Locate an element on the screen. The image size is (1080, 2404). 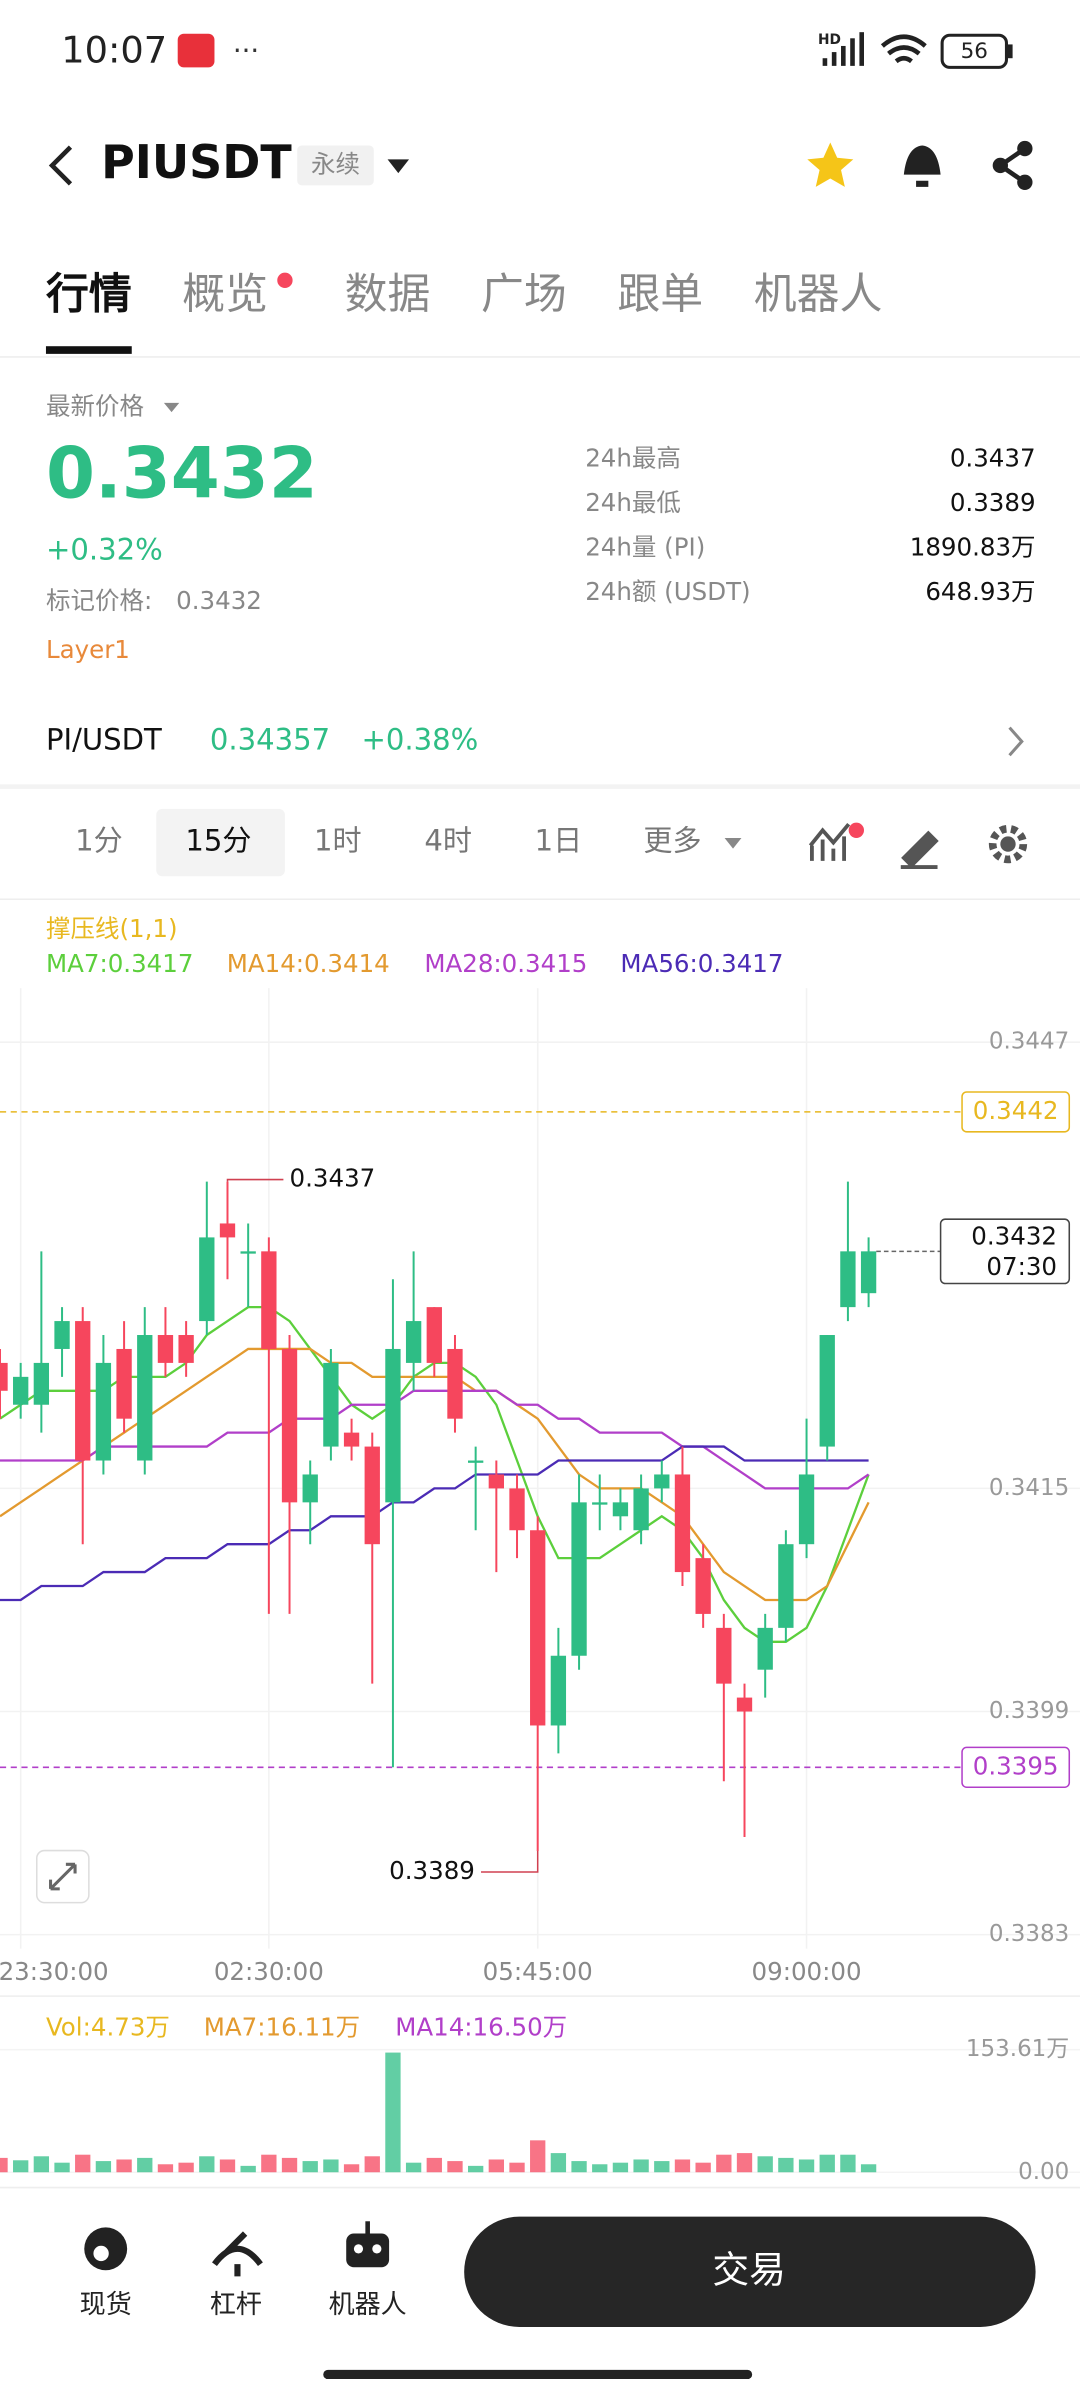
interval: 15分 is located at coordinates (218, 841).